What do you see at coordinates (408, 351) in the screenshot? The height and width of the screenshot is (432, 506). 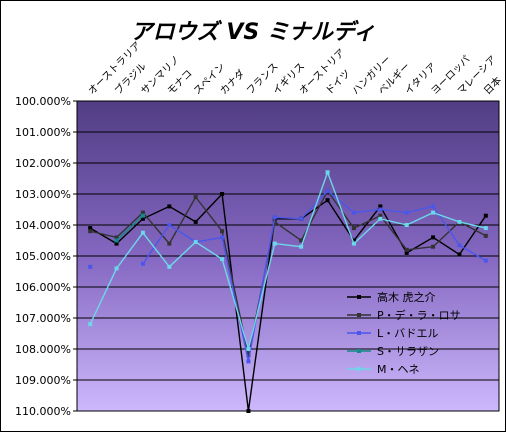 I see `legend-label: S・サラザン` at bounding box center [408, 351].